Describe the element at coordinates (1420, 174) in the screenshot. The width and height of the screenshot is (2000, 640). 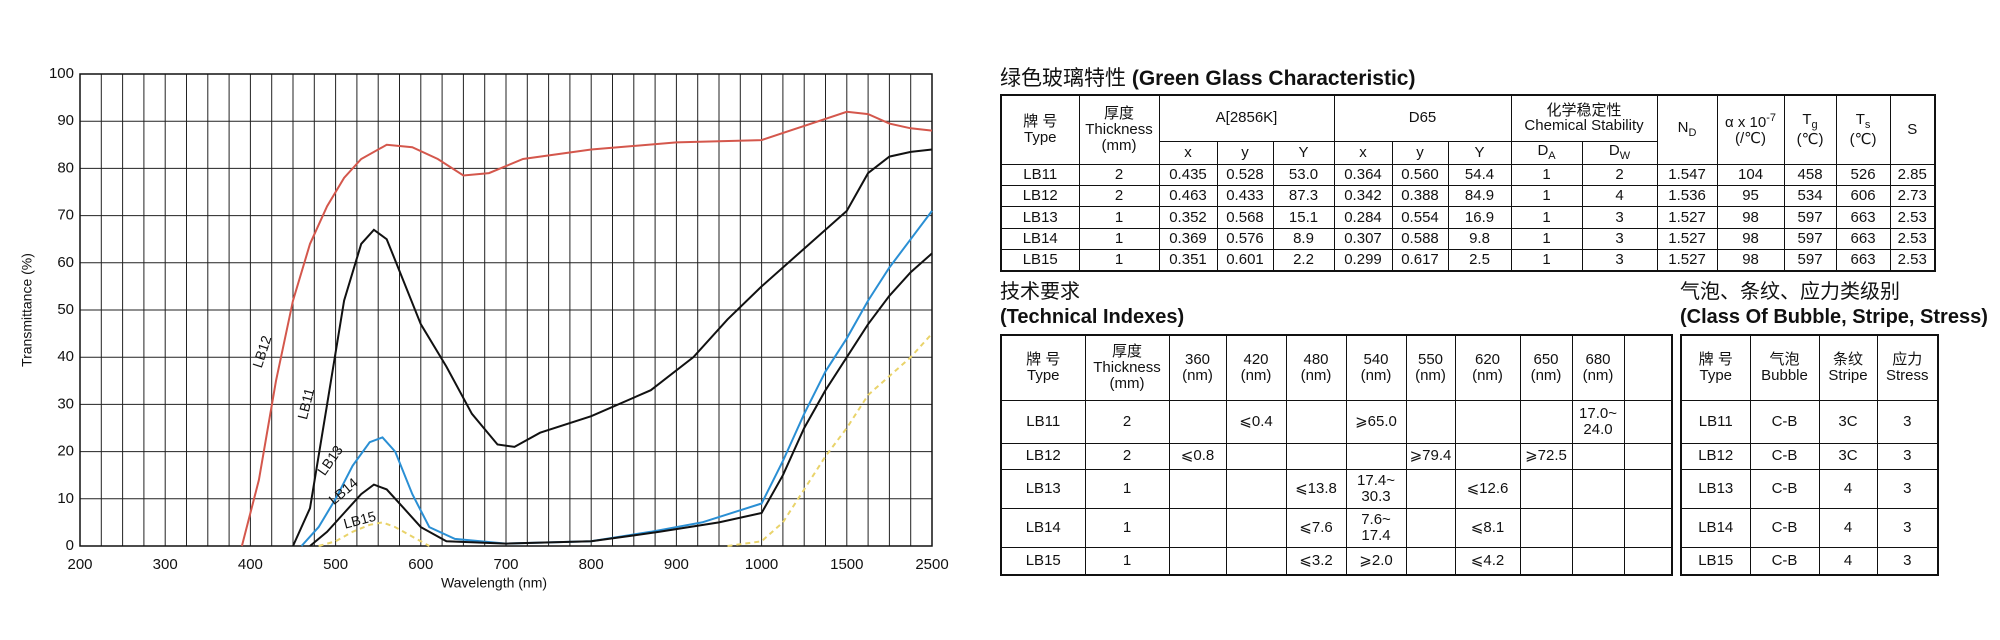
I see `table-cell: 0.560` at that location.